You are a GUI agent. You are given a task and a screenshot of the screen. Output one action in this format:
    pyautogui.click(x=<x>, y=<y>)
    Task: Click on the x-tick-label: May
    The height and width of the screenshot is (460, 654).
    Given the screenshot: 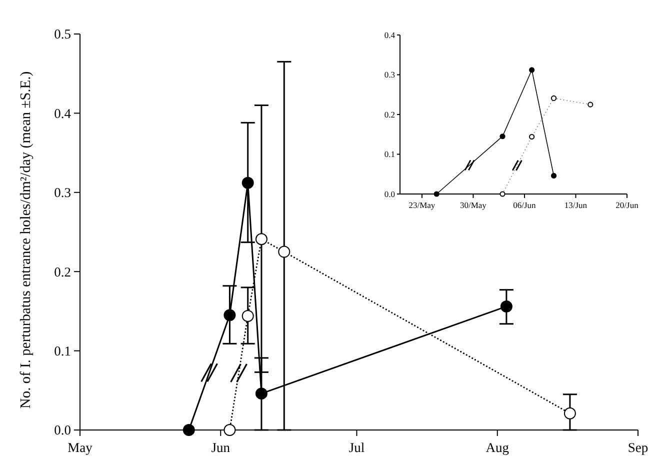 What is the action you would take?
    pyautogui.click(x=80, y=447)
    